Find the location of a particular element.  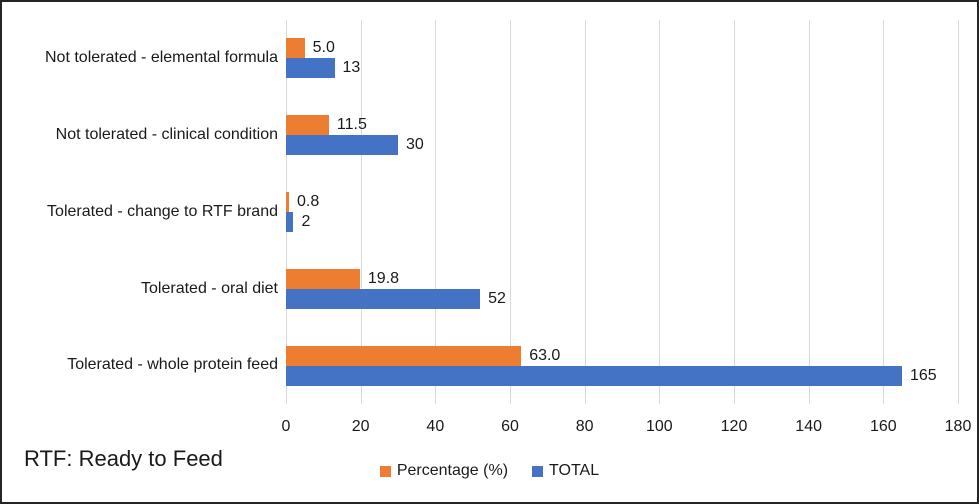

legend-label-percentage: Percentage (%) is located at coordinates (452, 470).